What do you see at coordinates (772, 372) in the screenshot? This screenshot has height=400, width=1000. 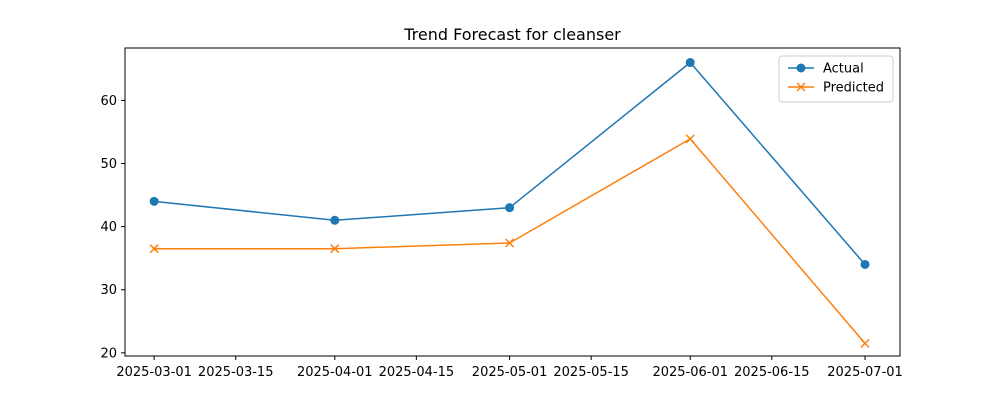 I see `x-tick-label: 2025-06-15` at bounding box center [772, 372].